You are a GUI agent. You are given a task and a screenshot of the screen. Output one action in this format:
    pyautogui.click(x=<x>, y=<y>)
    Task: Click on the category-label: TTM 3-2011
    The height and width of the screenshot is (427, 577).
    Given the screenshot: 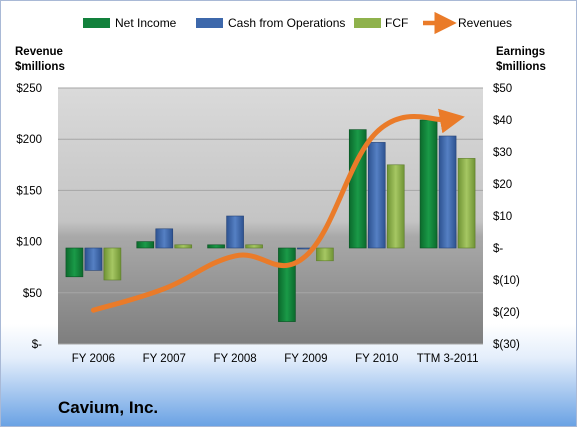 What is the action you would take?
    pyautogui.click(x=448, y=359)
    